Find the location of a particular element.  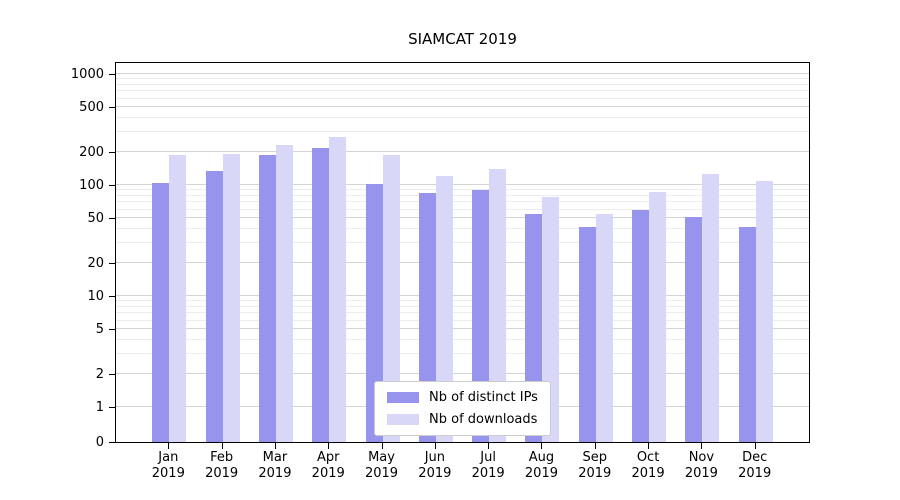

x-tick-label-sep-2019: Sep 2019 is located at coordinates (595, 465).